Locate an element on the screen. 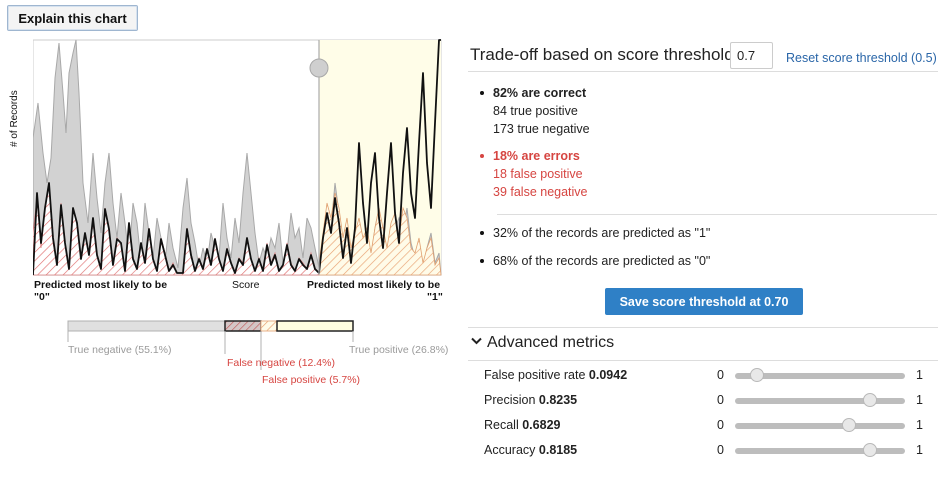 The image size is (949, 482). metric-name: False positive rate is located at coordinates (535, 375).